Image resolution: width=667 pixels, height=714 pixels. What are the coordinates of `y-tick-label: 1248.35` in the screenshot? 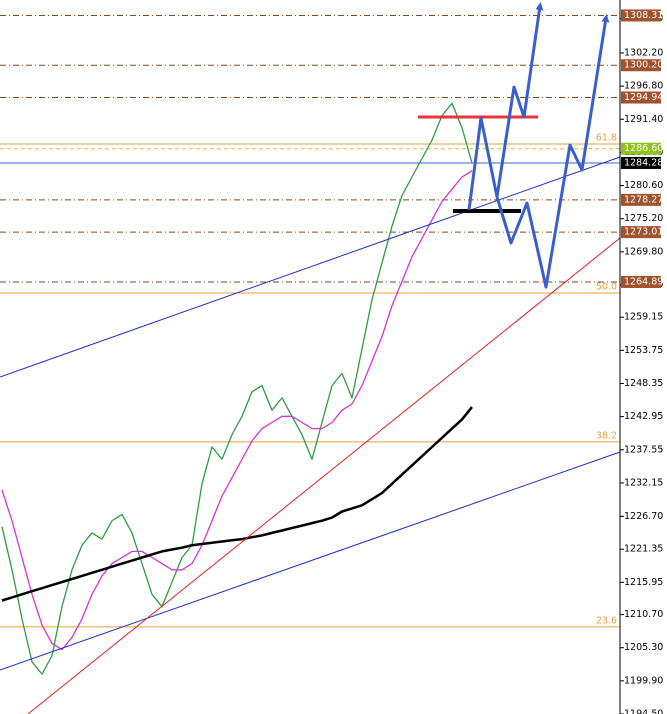 It's located at (643, 383).